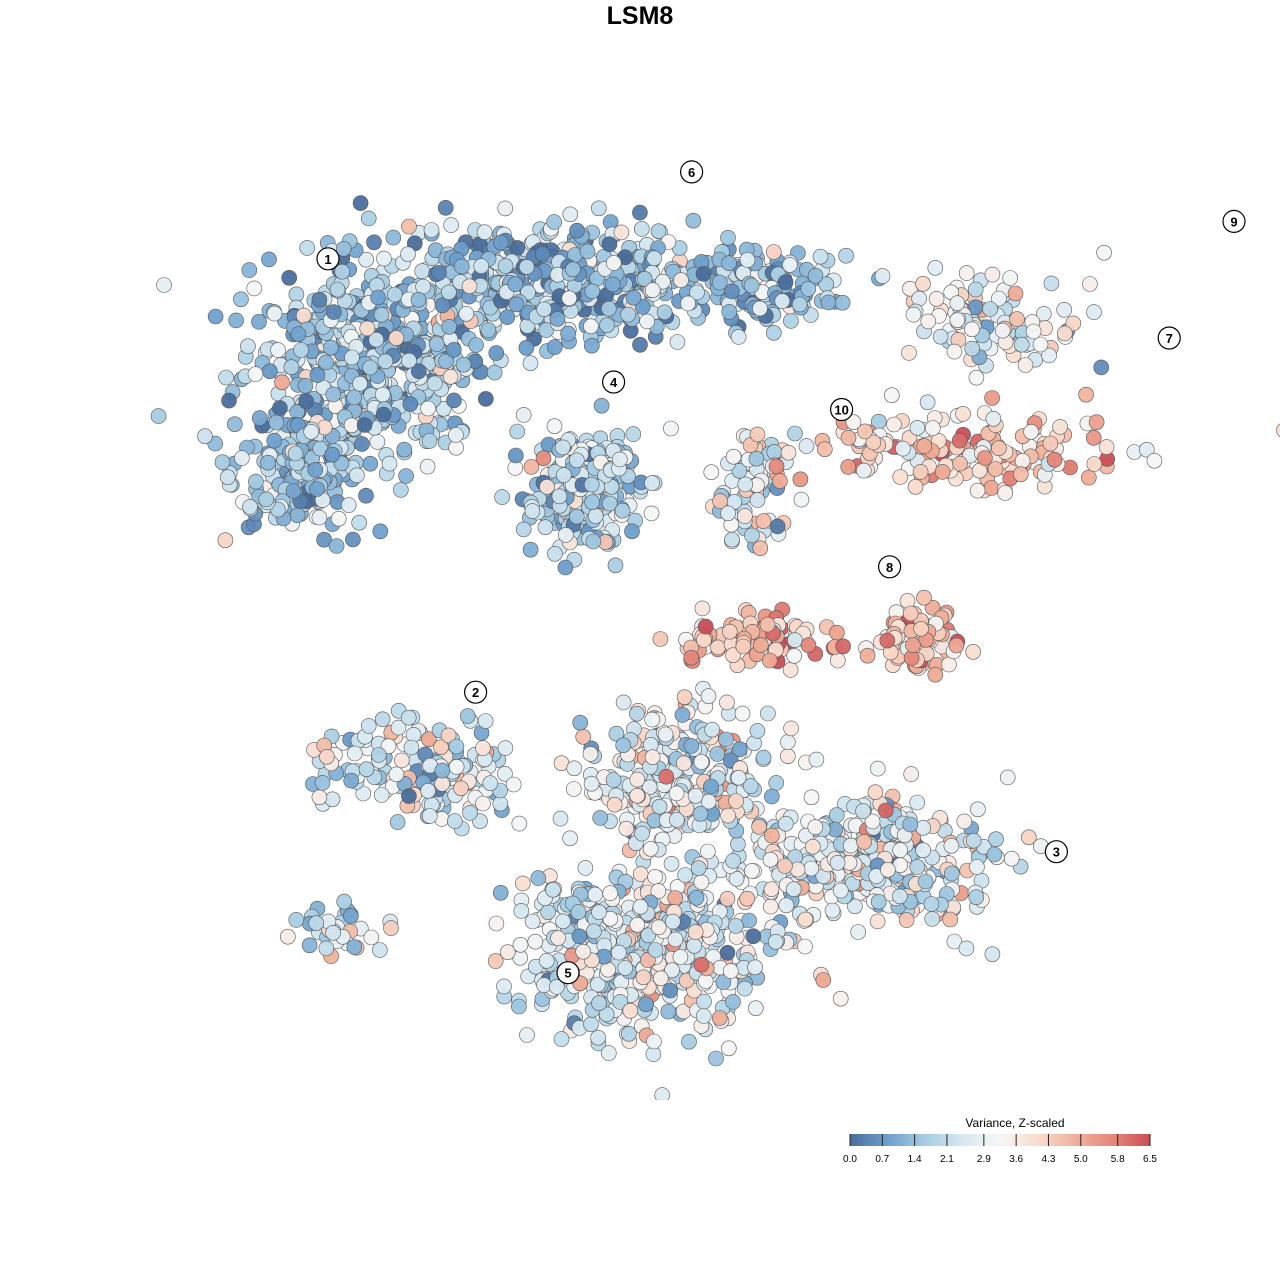  I want to click on cluster-label-1: 1, so click(328, 259).